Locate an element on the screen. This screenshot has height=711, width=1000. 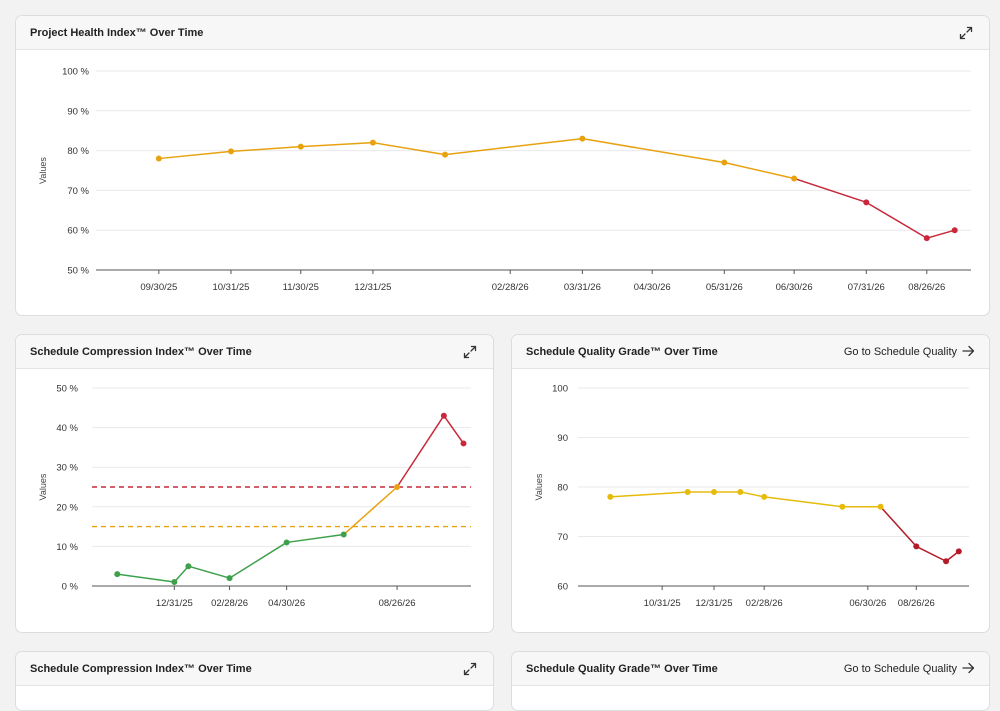
schedule-compression-card-2: Schedule Compression Index™ Over Time is located at coordinates (254, 681).